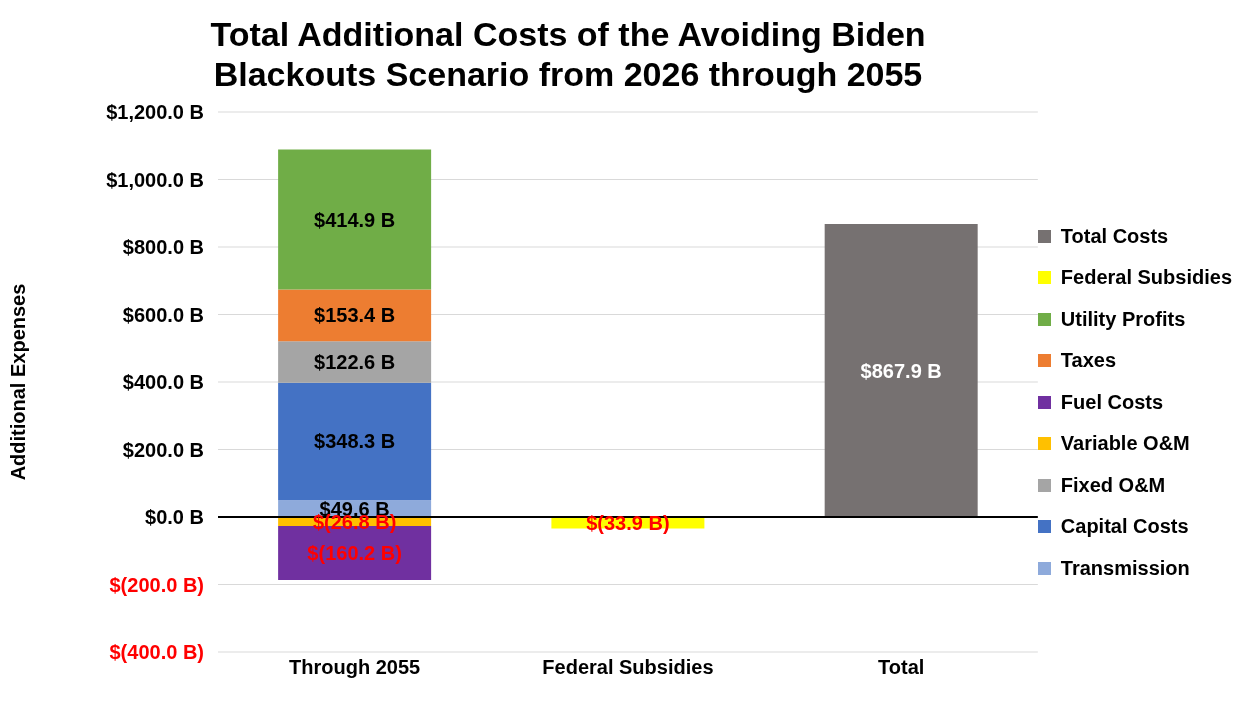  I want to click on data-label: $414.9 B, so click(355, 219).